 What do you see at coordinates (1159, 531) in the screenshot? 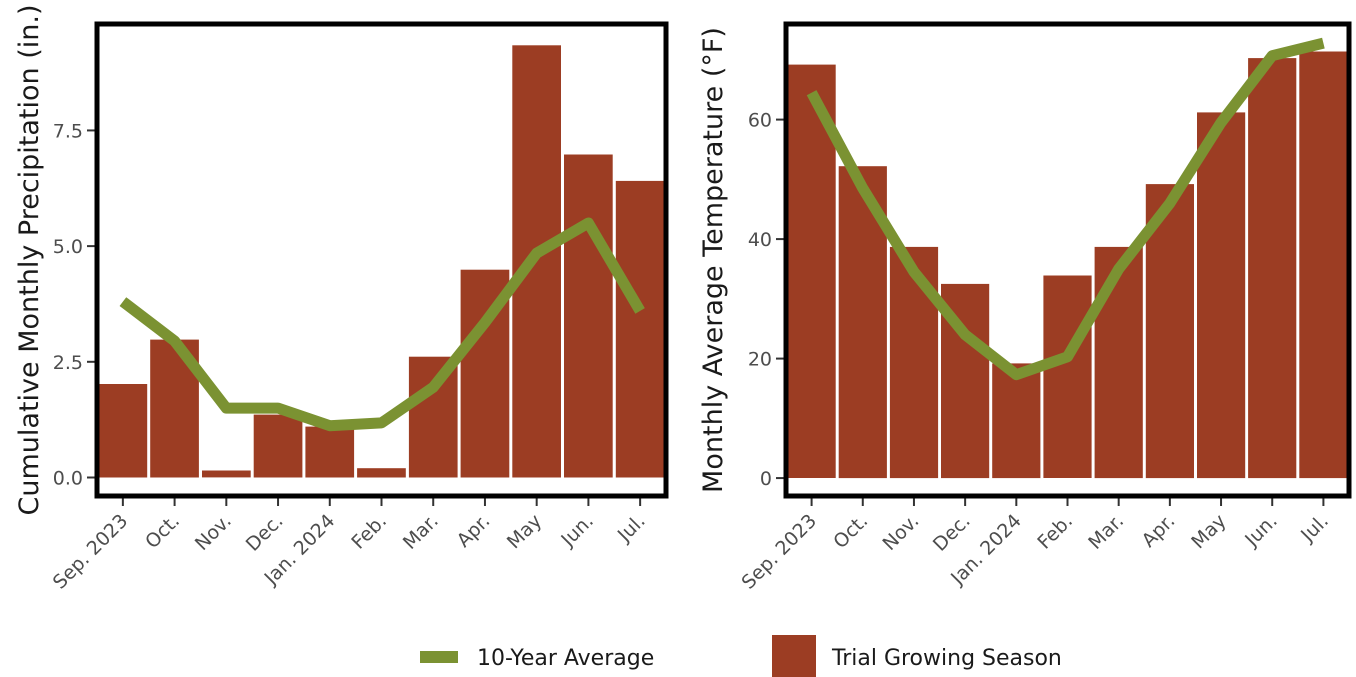
I see `temp-xtick-label: Apr.` at bounding box center [1159, 531].